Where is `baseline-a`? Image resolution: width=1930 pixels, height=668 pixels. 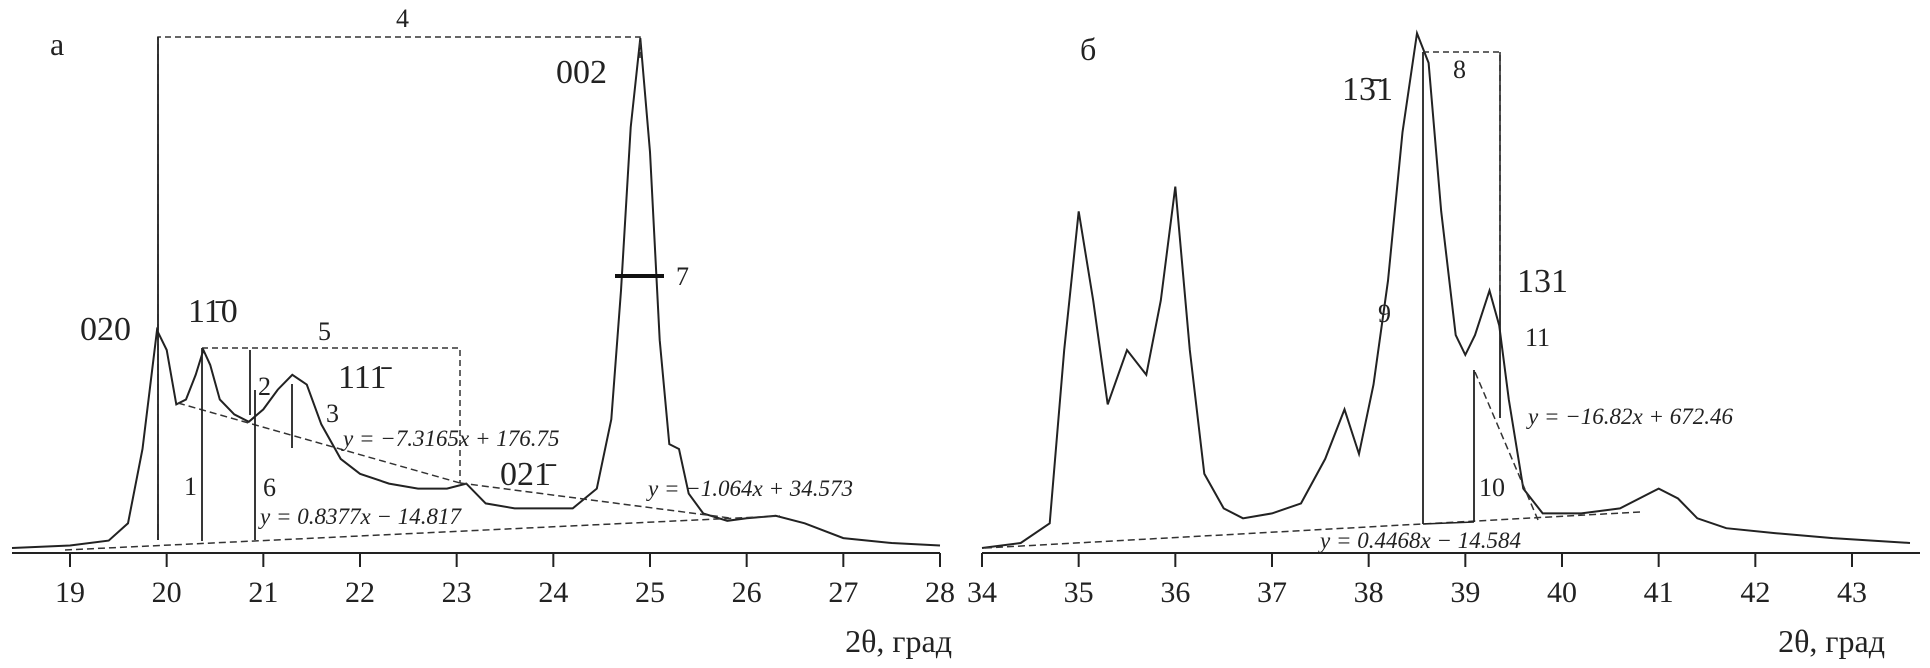
baseline-a is located at coordinates (422, 533).